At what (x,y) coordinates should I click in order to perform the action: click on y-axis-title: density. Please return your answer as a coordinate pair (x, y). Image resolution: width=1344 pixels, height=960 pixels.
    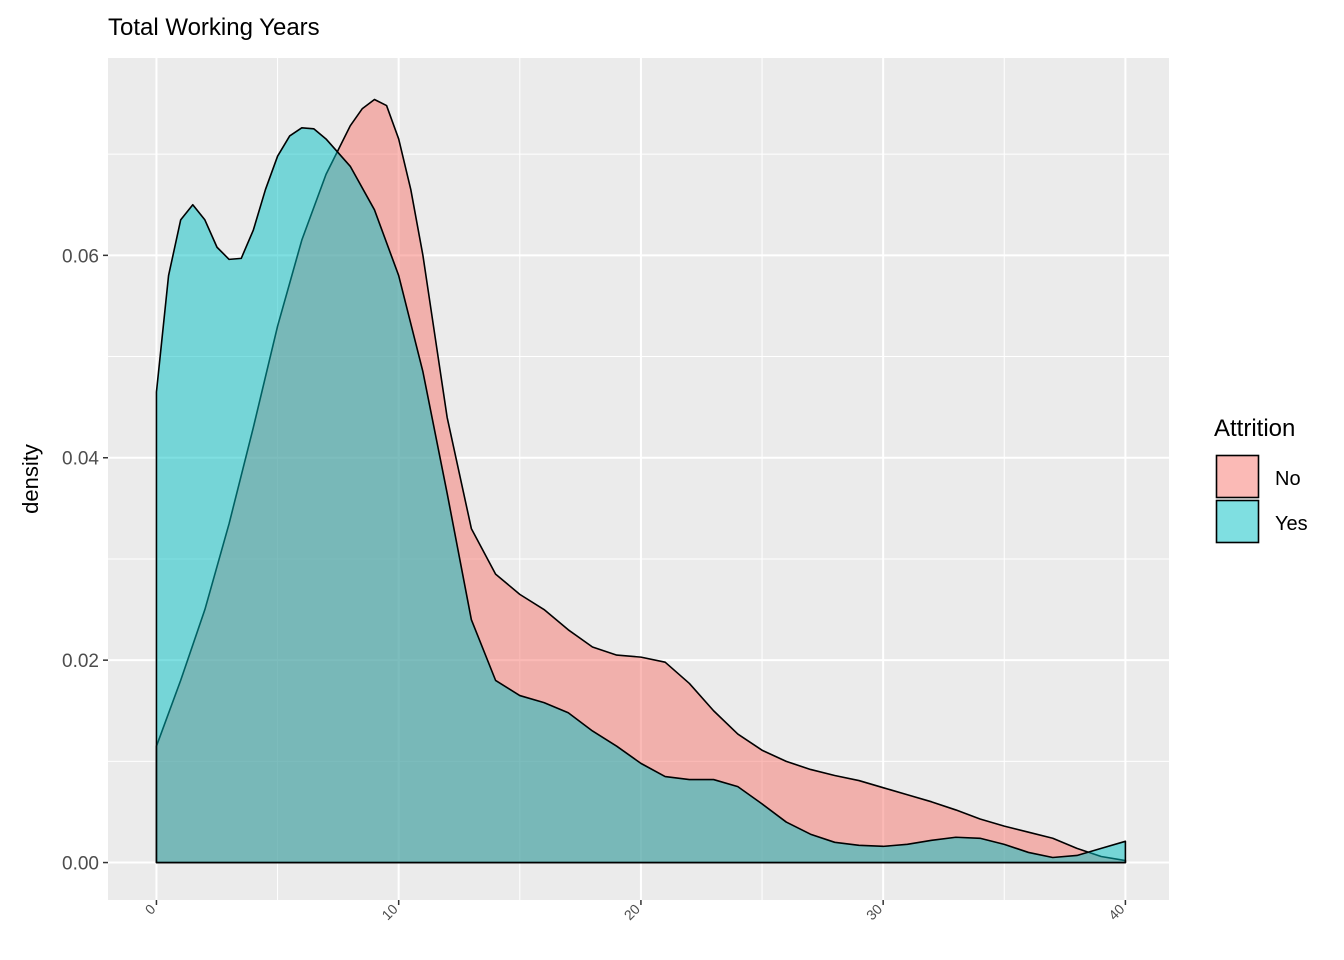
    Looking at the image, I should click on (30, 479).